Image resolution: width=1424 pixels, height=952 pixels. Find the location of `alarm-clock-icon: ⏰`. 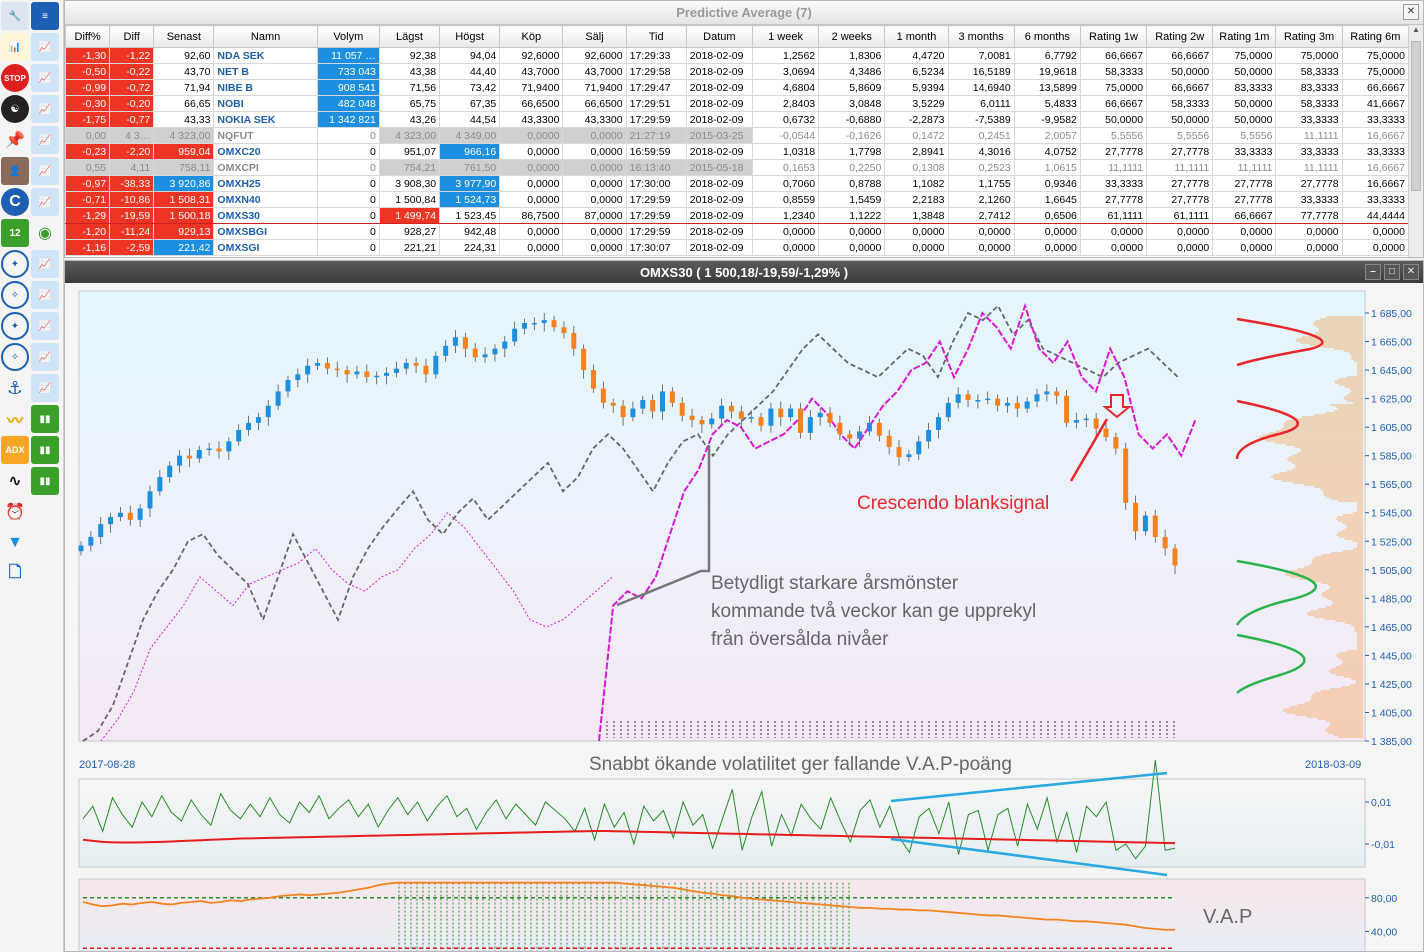

alarm-clock-icon: ⏰ is located at coordinates (15, 512).